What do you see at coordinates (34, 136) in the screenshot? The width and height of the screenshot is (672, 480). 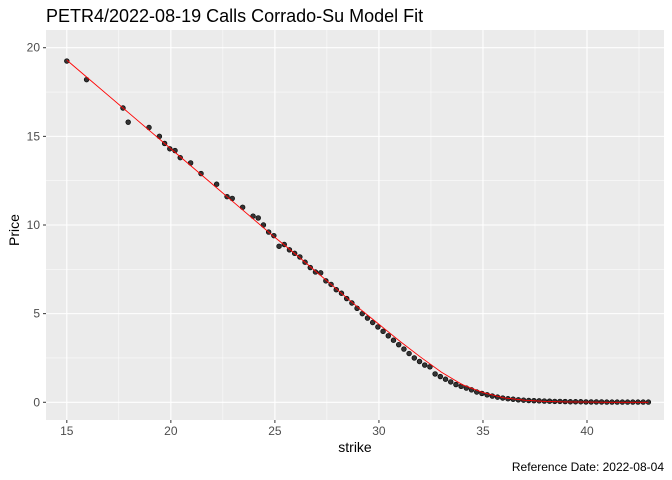 I see `y-tick-label: 15` at bounding box center [34, 136].